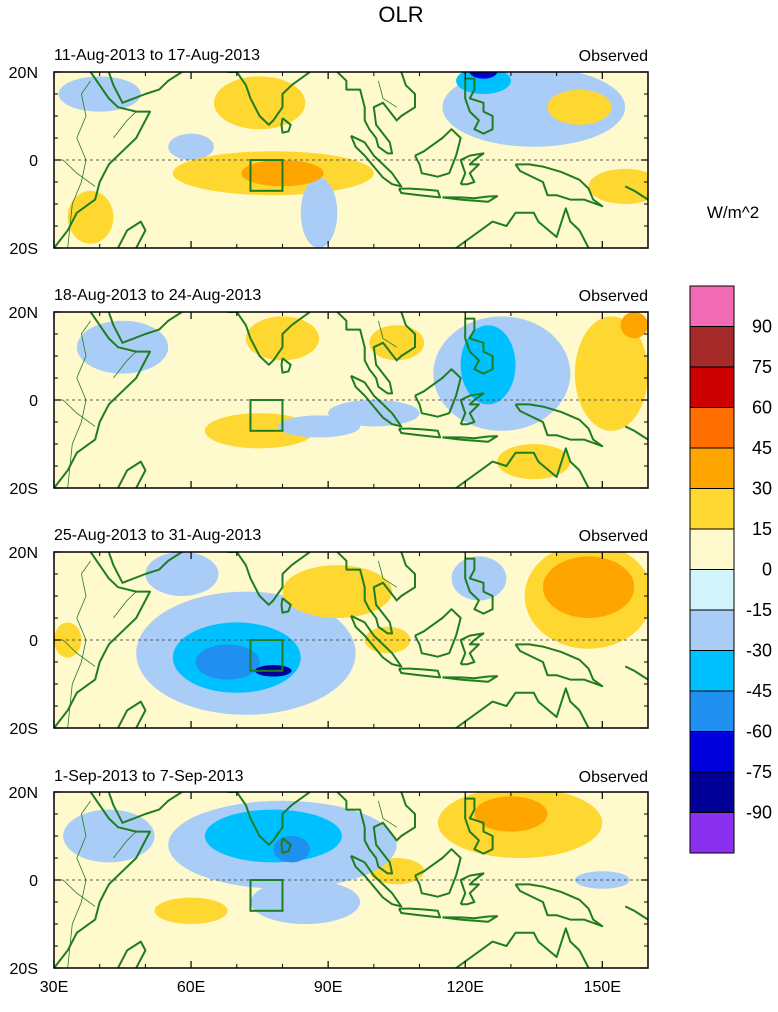 Image resolution: width=778 pixels, height=1012 pixels. Describe the element at coordinates (762, 489) in the screenshot. I see `colorbar-level-label: 30` at that location.